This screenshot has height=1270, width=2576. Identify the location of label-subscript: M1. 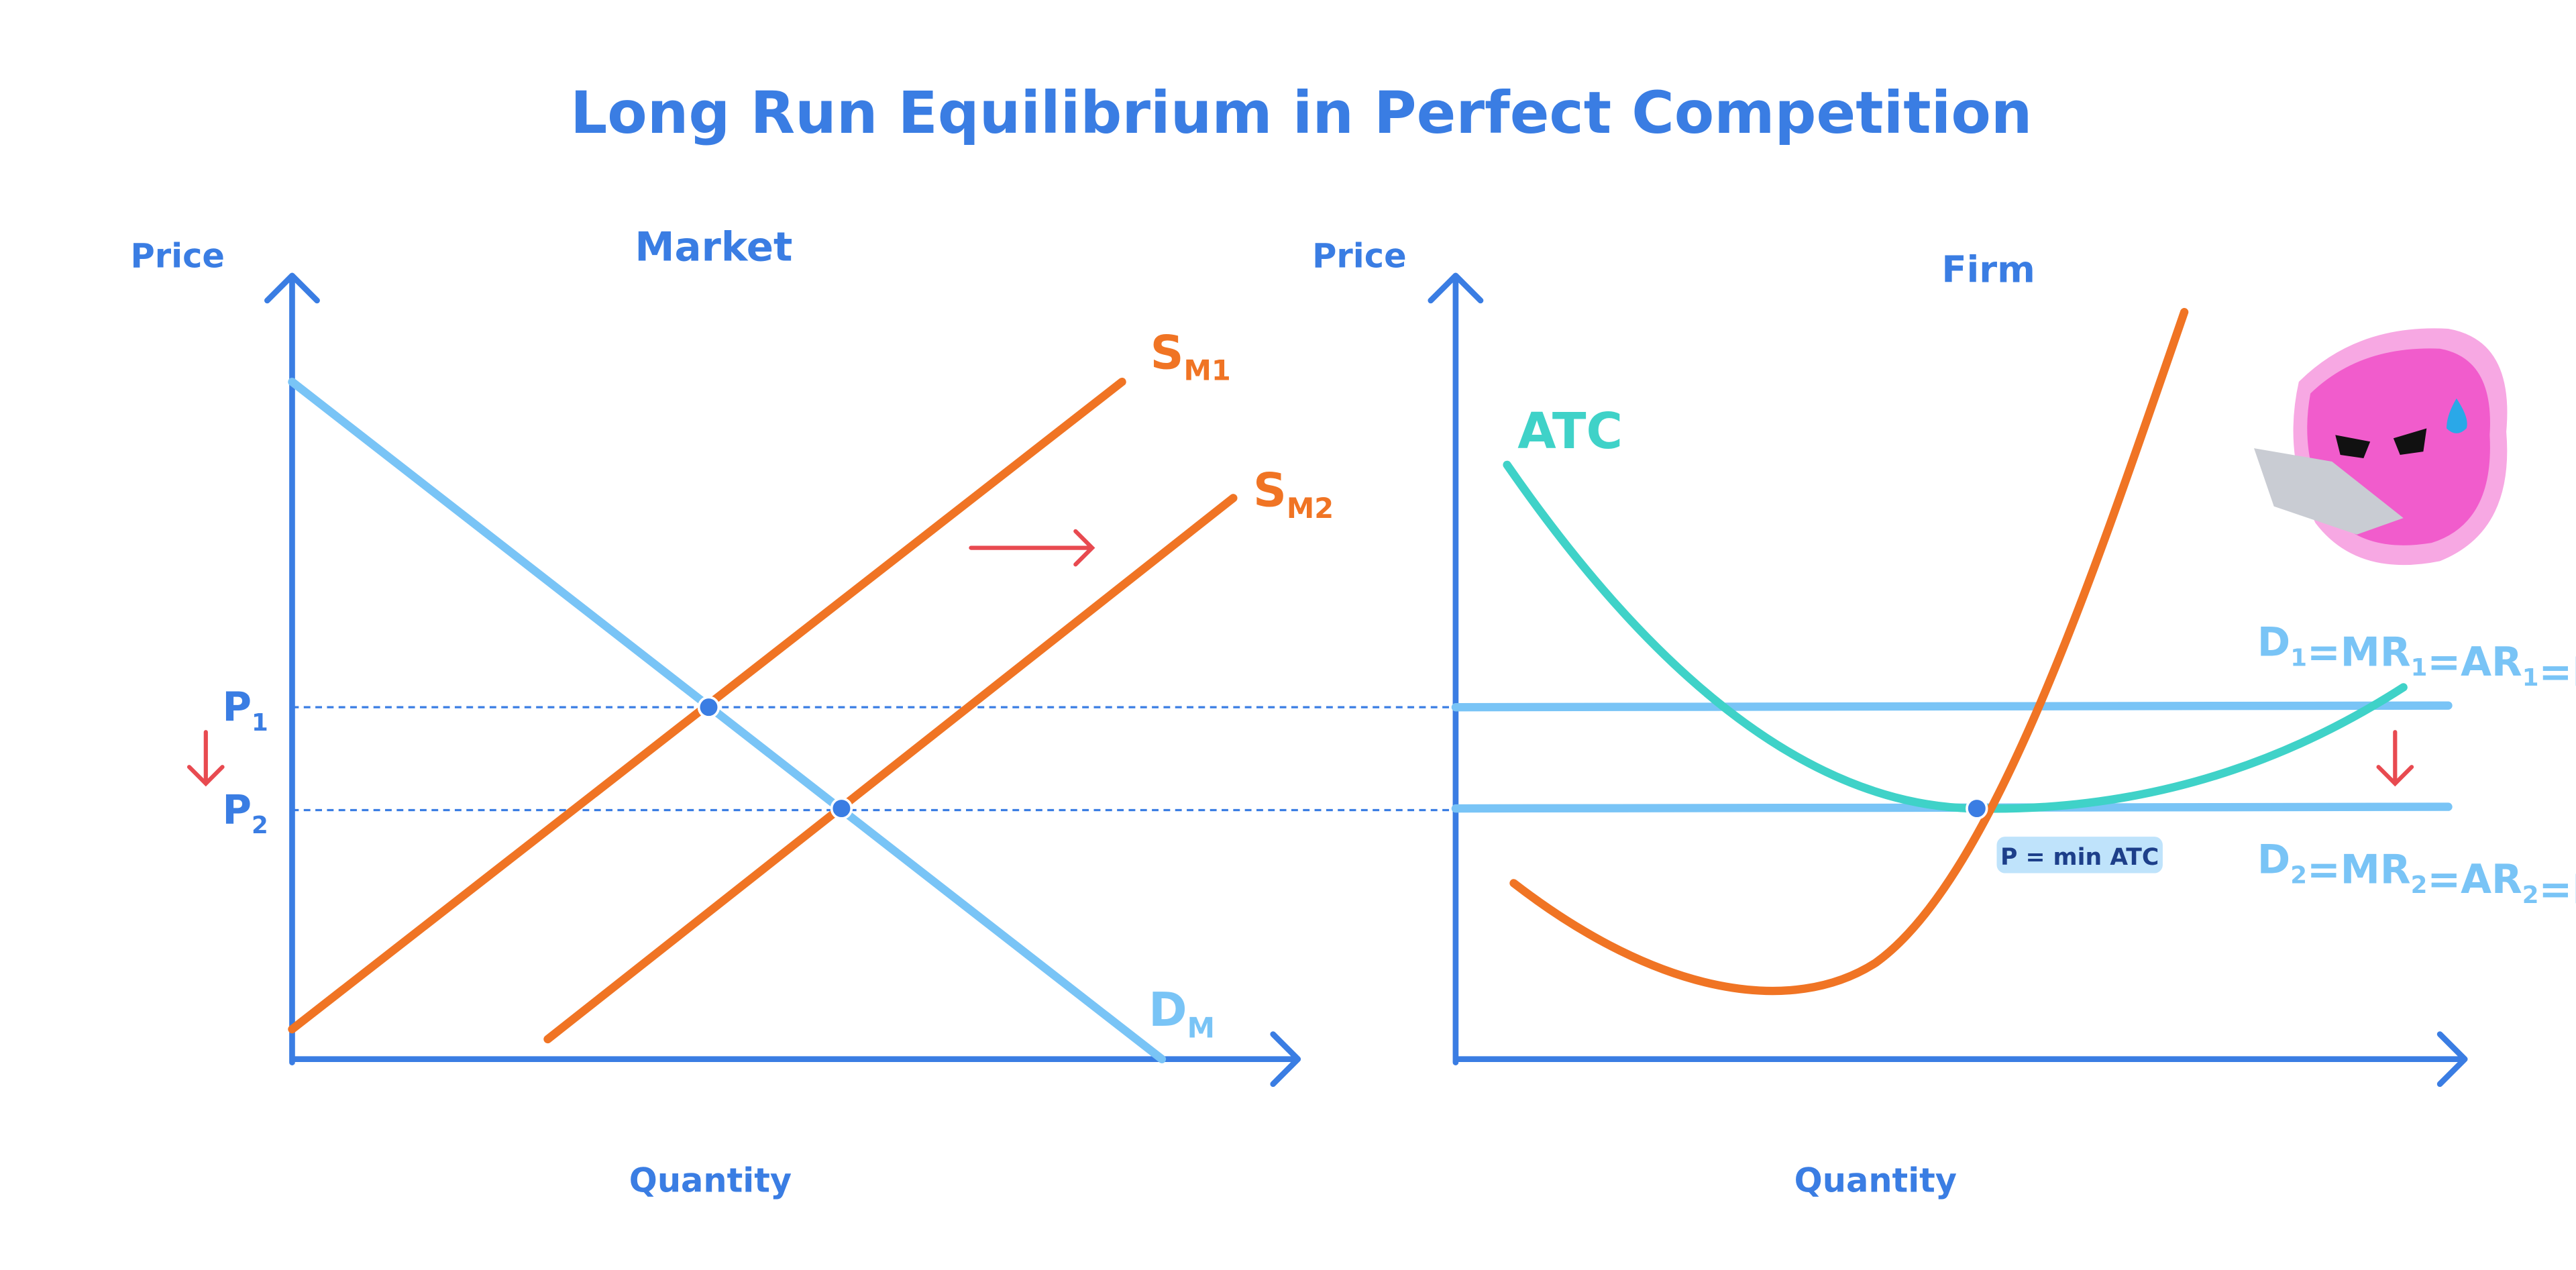
(1207, 370).